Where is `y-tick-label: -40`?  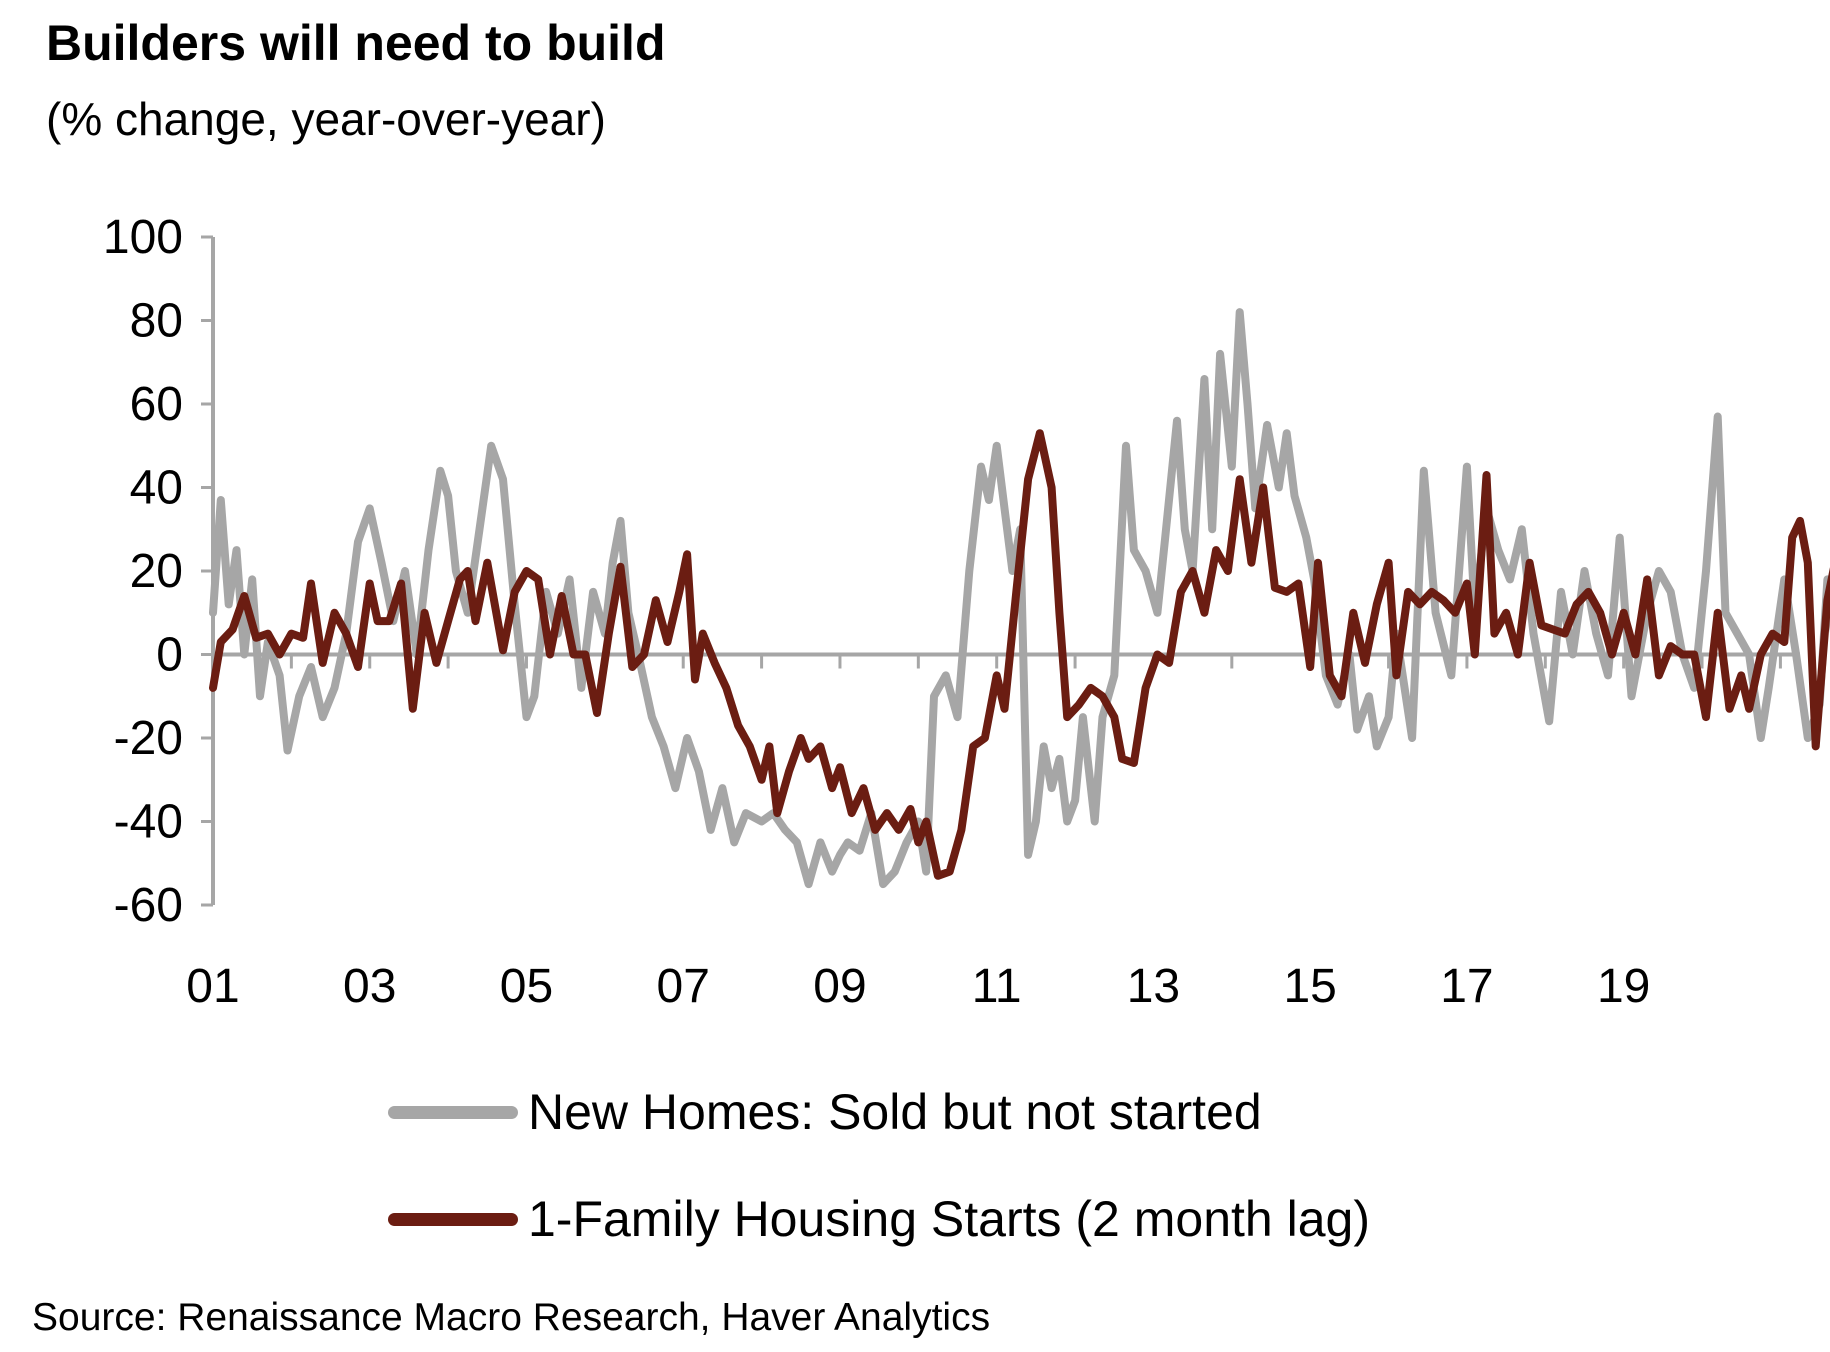 y-tick-label: -40 is located at coordinates (148, 822).